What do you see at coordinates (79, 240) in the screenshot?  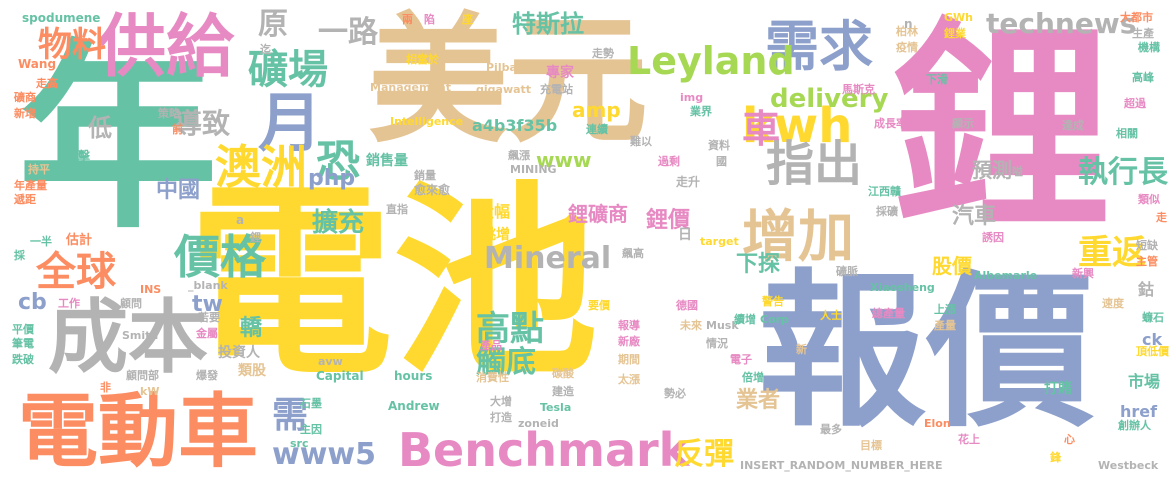 I see `word: 估計` at bounding box center [79, 240].